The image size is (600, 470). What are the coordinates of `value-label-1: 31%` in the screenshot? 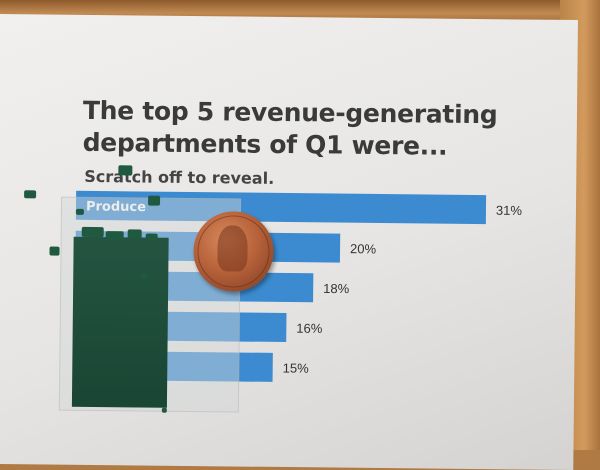 It's located at (509, 210).